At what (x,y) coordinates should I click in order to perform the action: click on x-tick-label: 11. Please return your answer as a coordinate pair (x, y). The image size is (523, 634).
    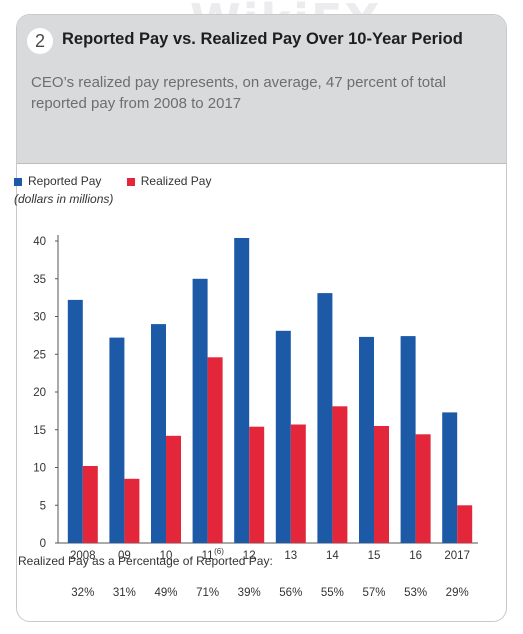
    Looking at the image, I should click on (208, 556).